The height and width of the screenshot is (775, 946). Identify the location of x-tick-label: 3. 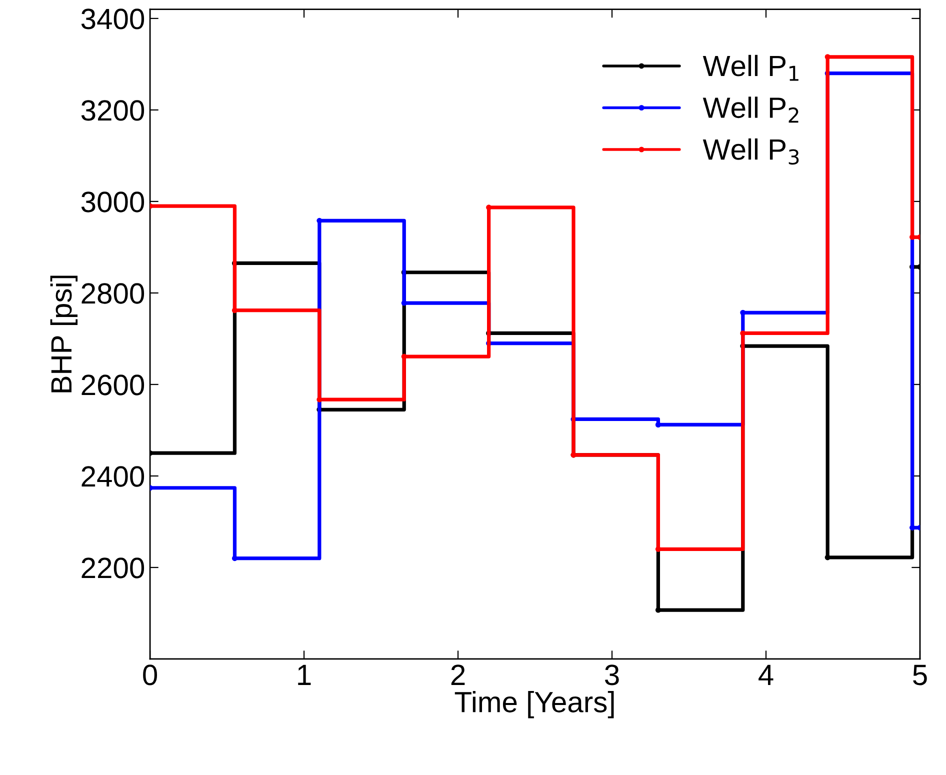
(612, 675).